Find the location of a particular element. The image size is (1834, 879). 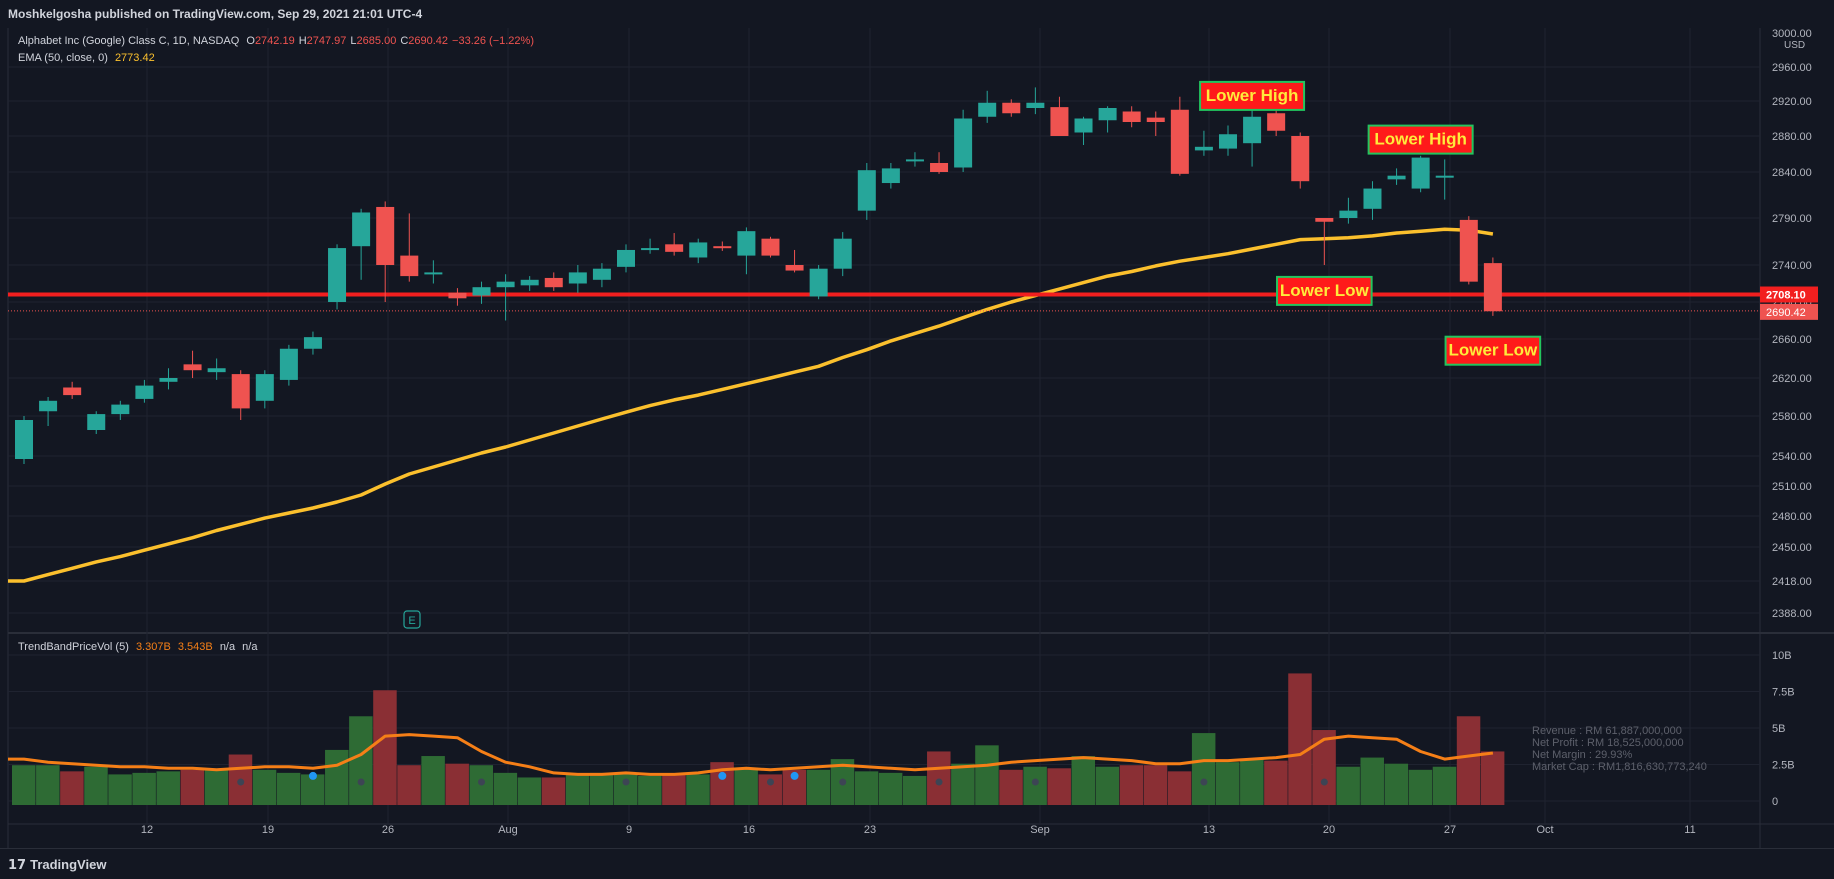

tradingview-logo: 𝟭𝟳 TradingView is located at coordinates (57, 865).